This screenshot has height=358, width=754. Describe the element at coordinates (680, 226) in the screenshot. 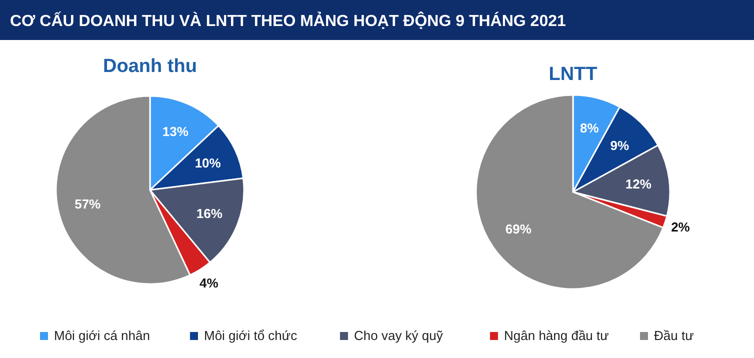

I see `data-label: 2%` at that location.